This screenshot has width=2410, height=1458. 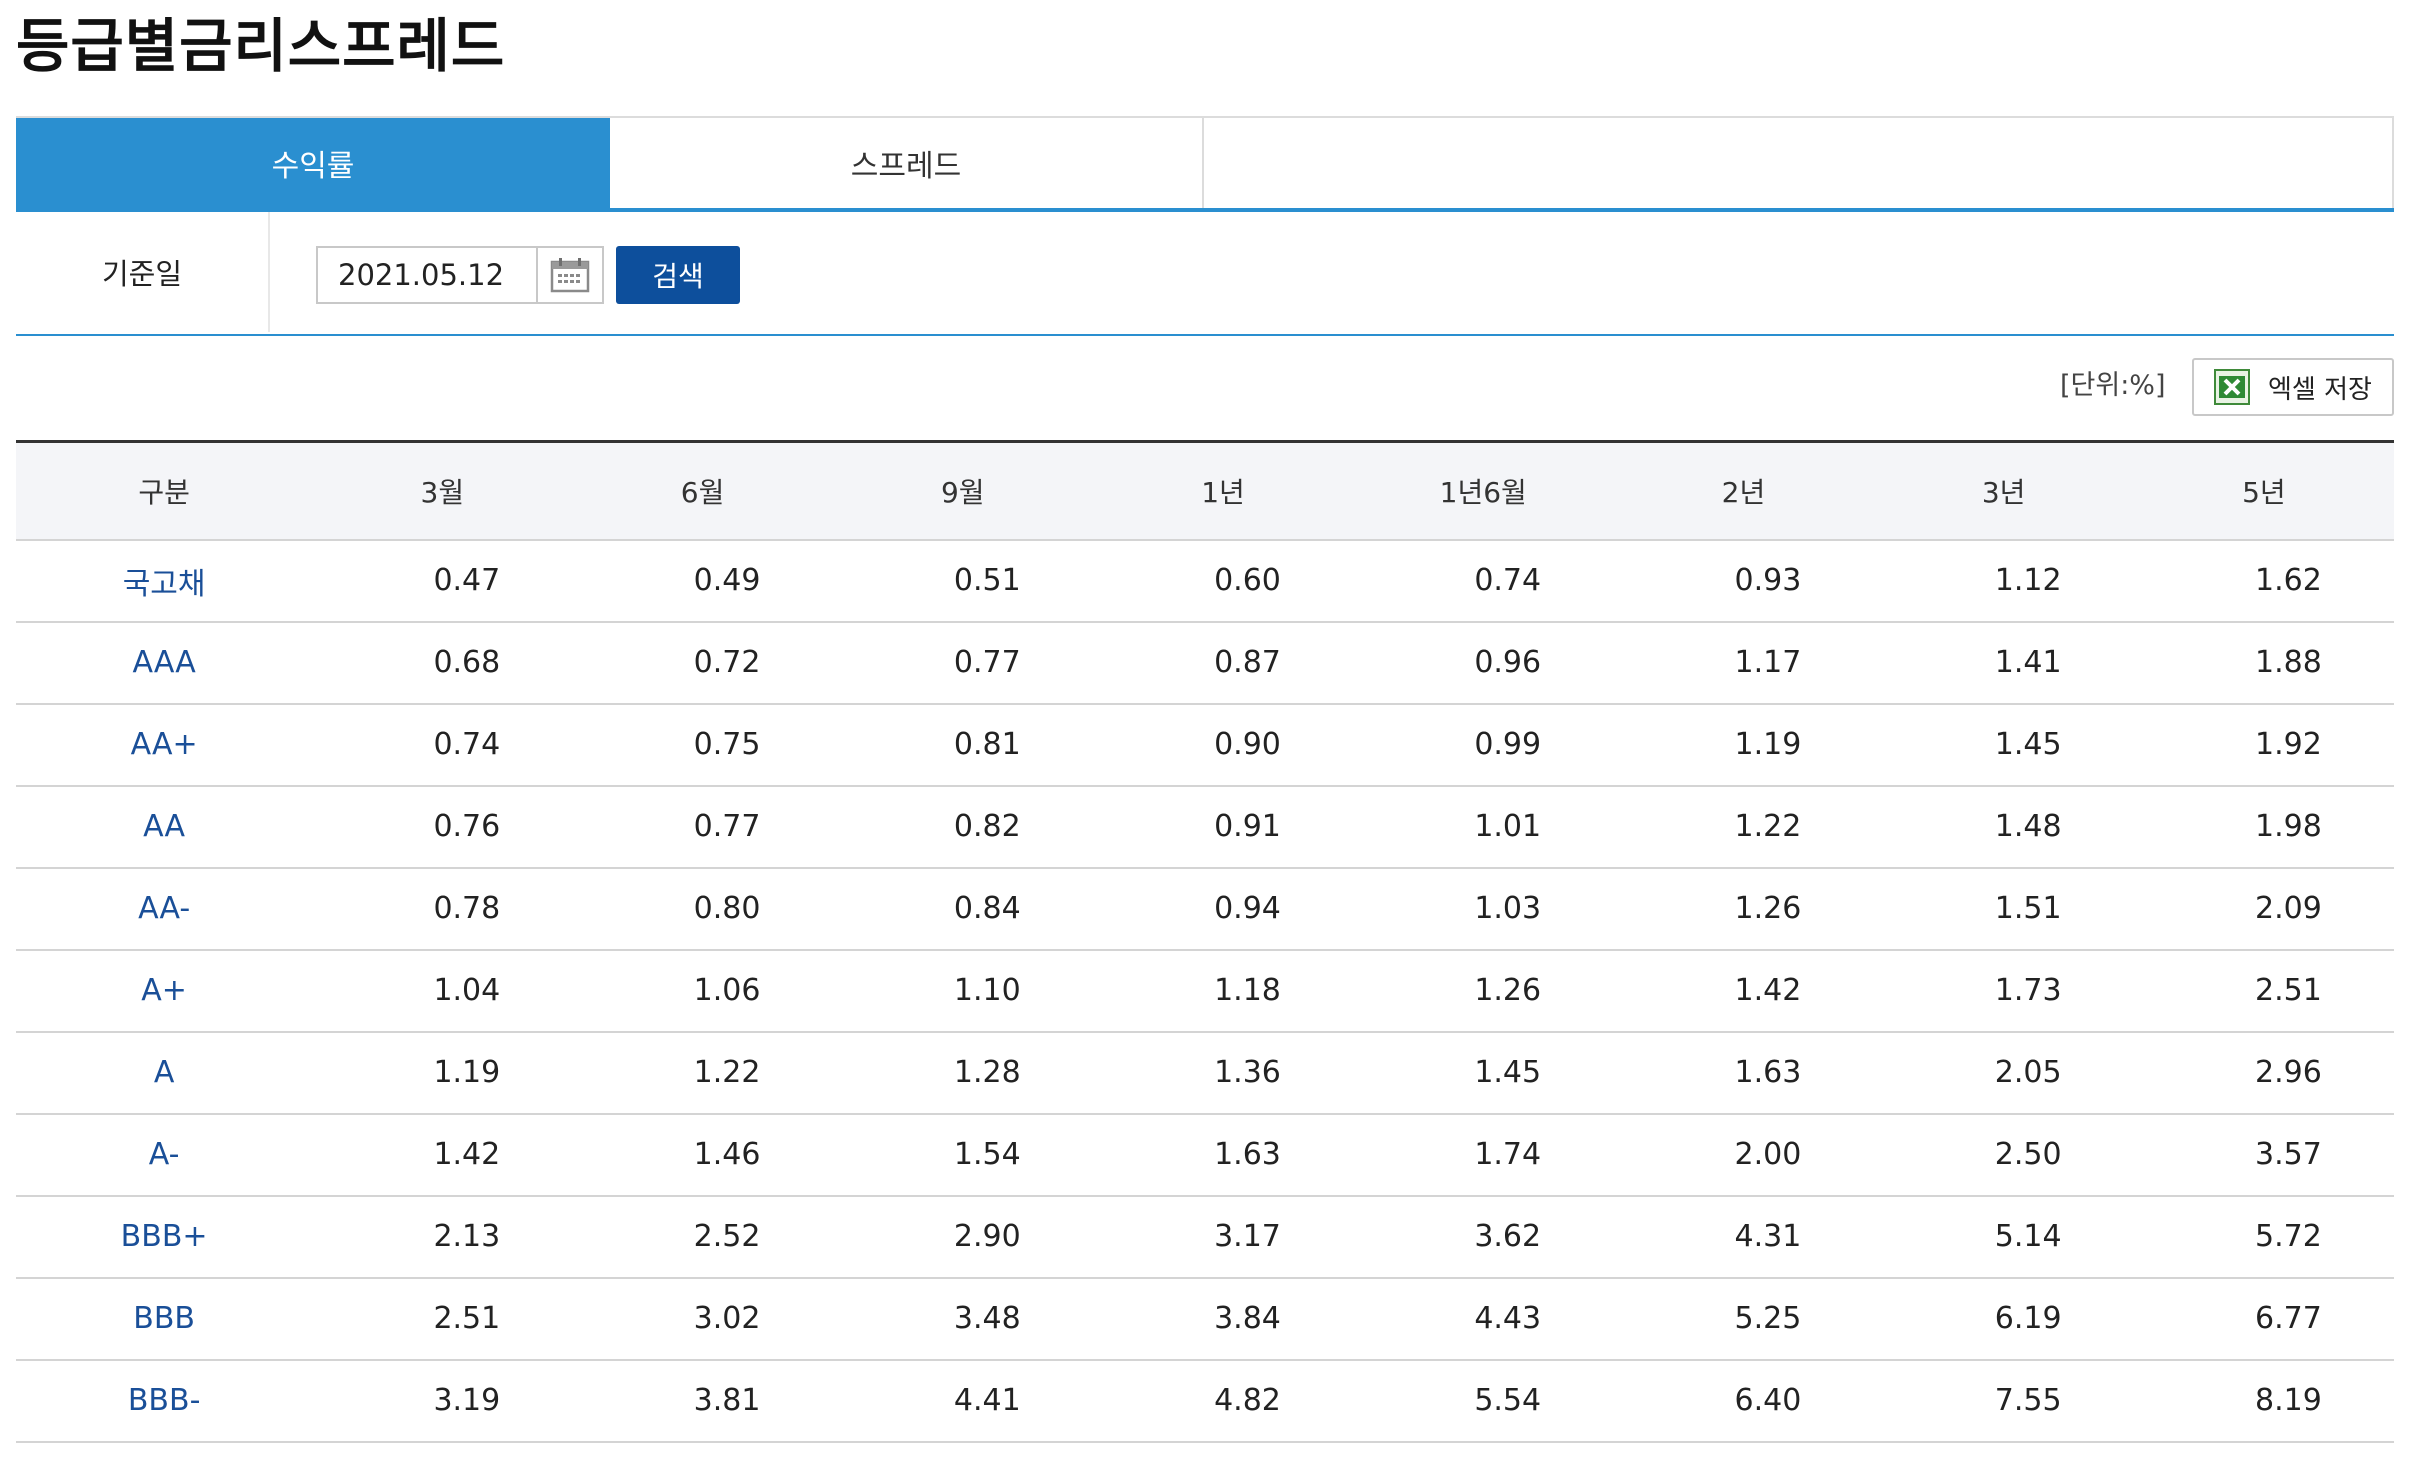 What do you see at coordinates (2263, 1155) in the screenshot?
I see `yield-value-cell: 3.57` at bounding box center [2263, 1155].